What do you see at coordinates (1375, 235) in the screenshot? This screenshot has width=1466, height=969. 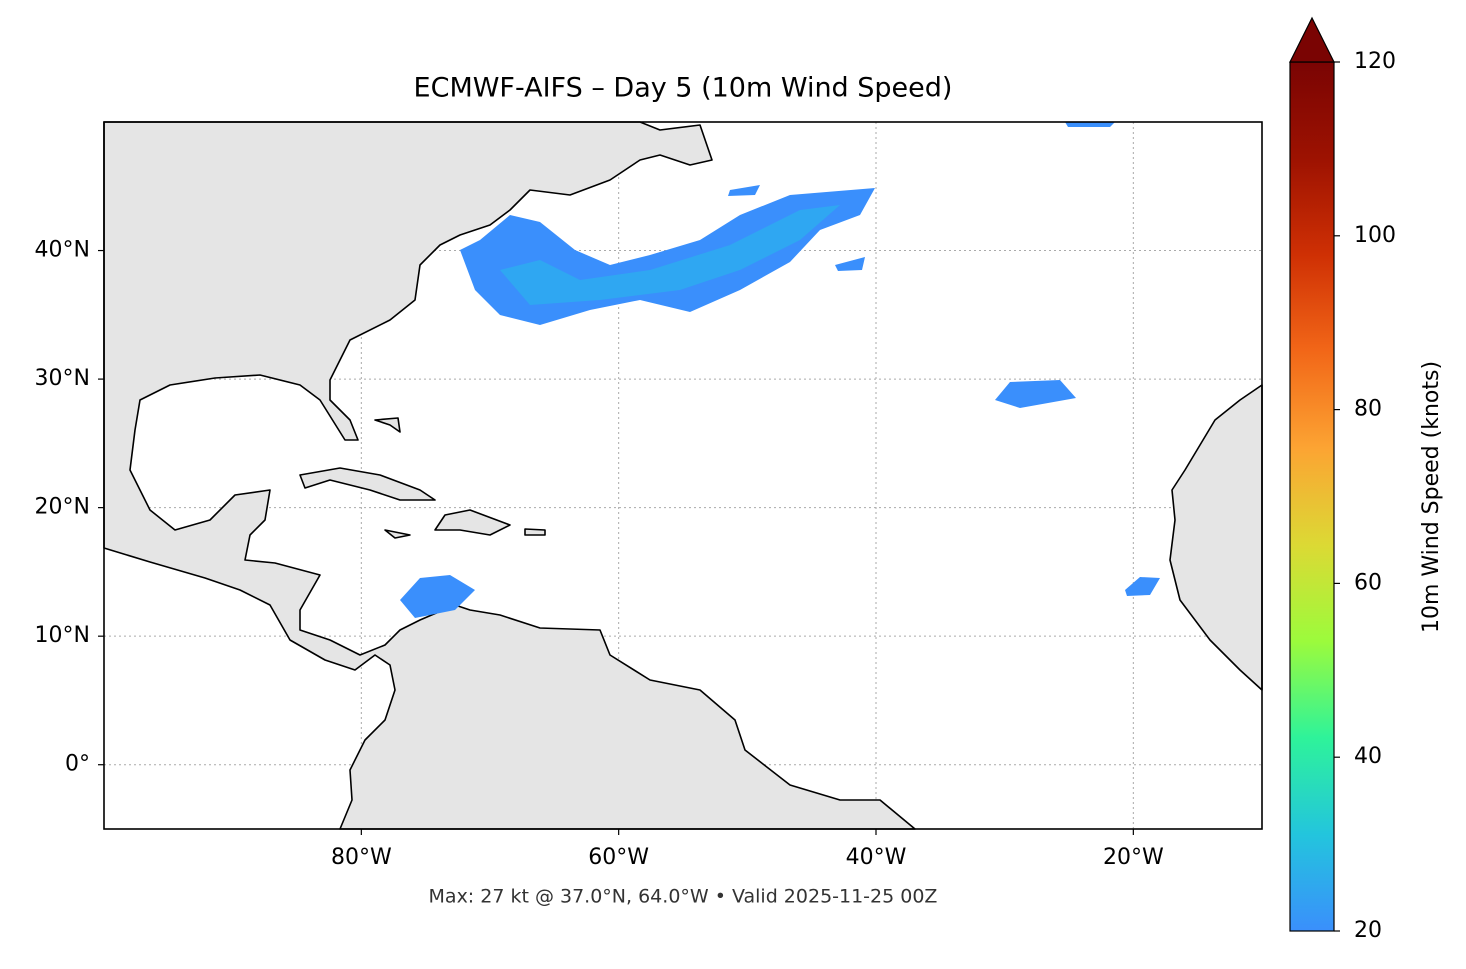 I see `colorbar-tick-label: 100` at bounding box center [1375, 235].